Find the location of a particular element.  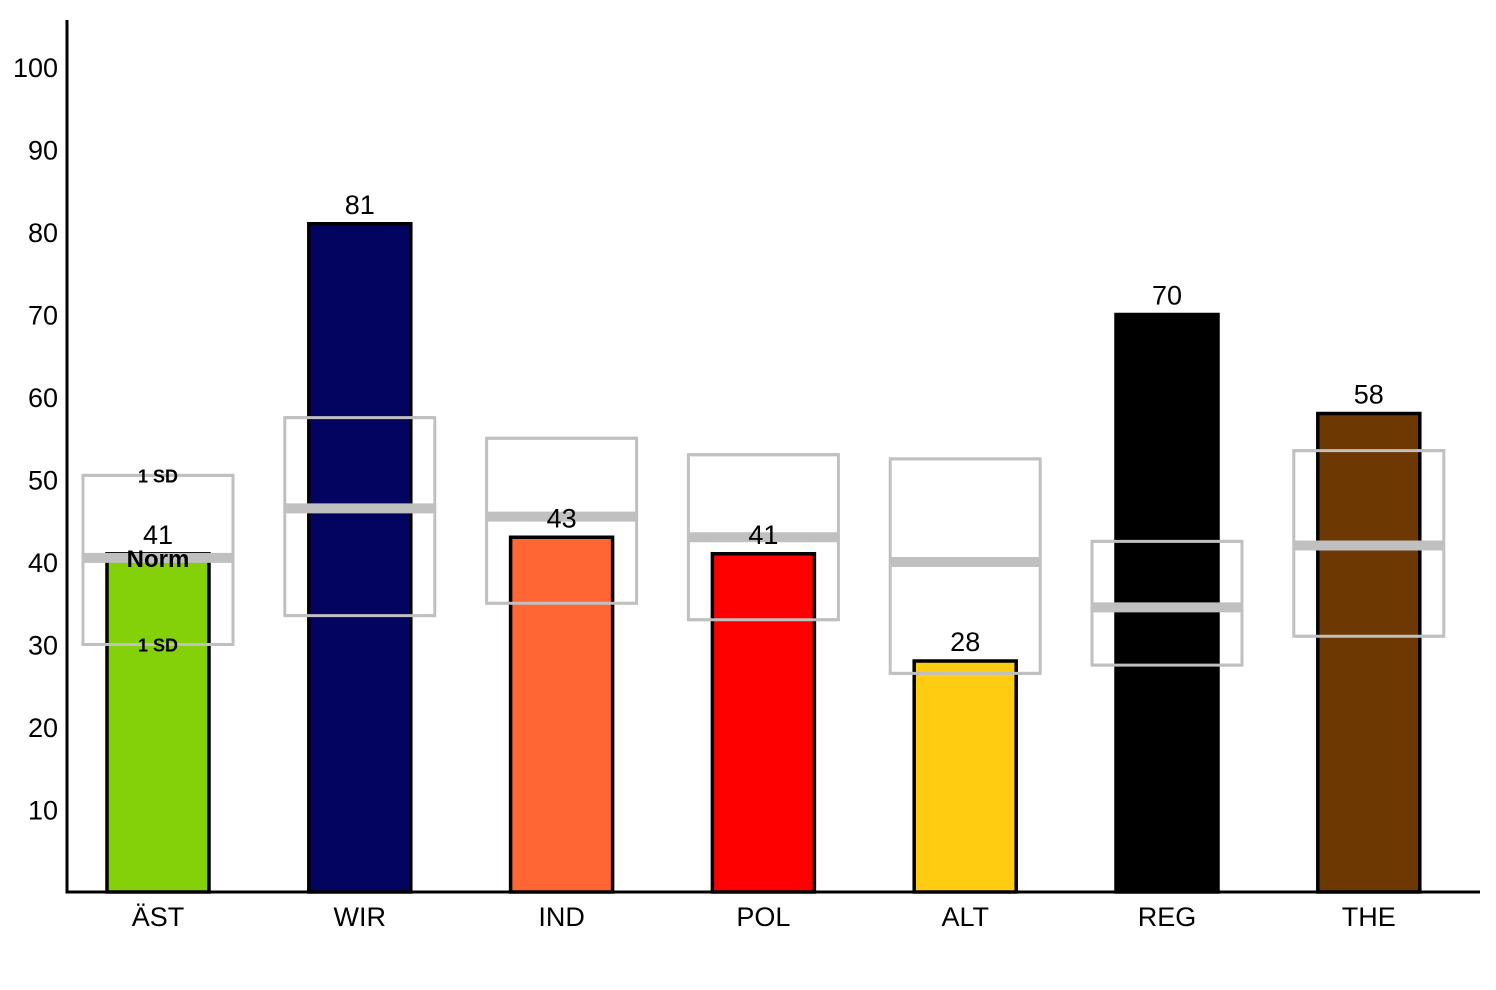

value-label: 81 is located at coordinates (360, 205).